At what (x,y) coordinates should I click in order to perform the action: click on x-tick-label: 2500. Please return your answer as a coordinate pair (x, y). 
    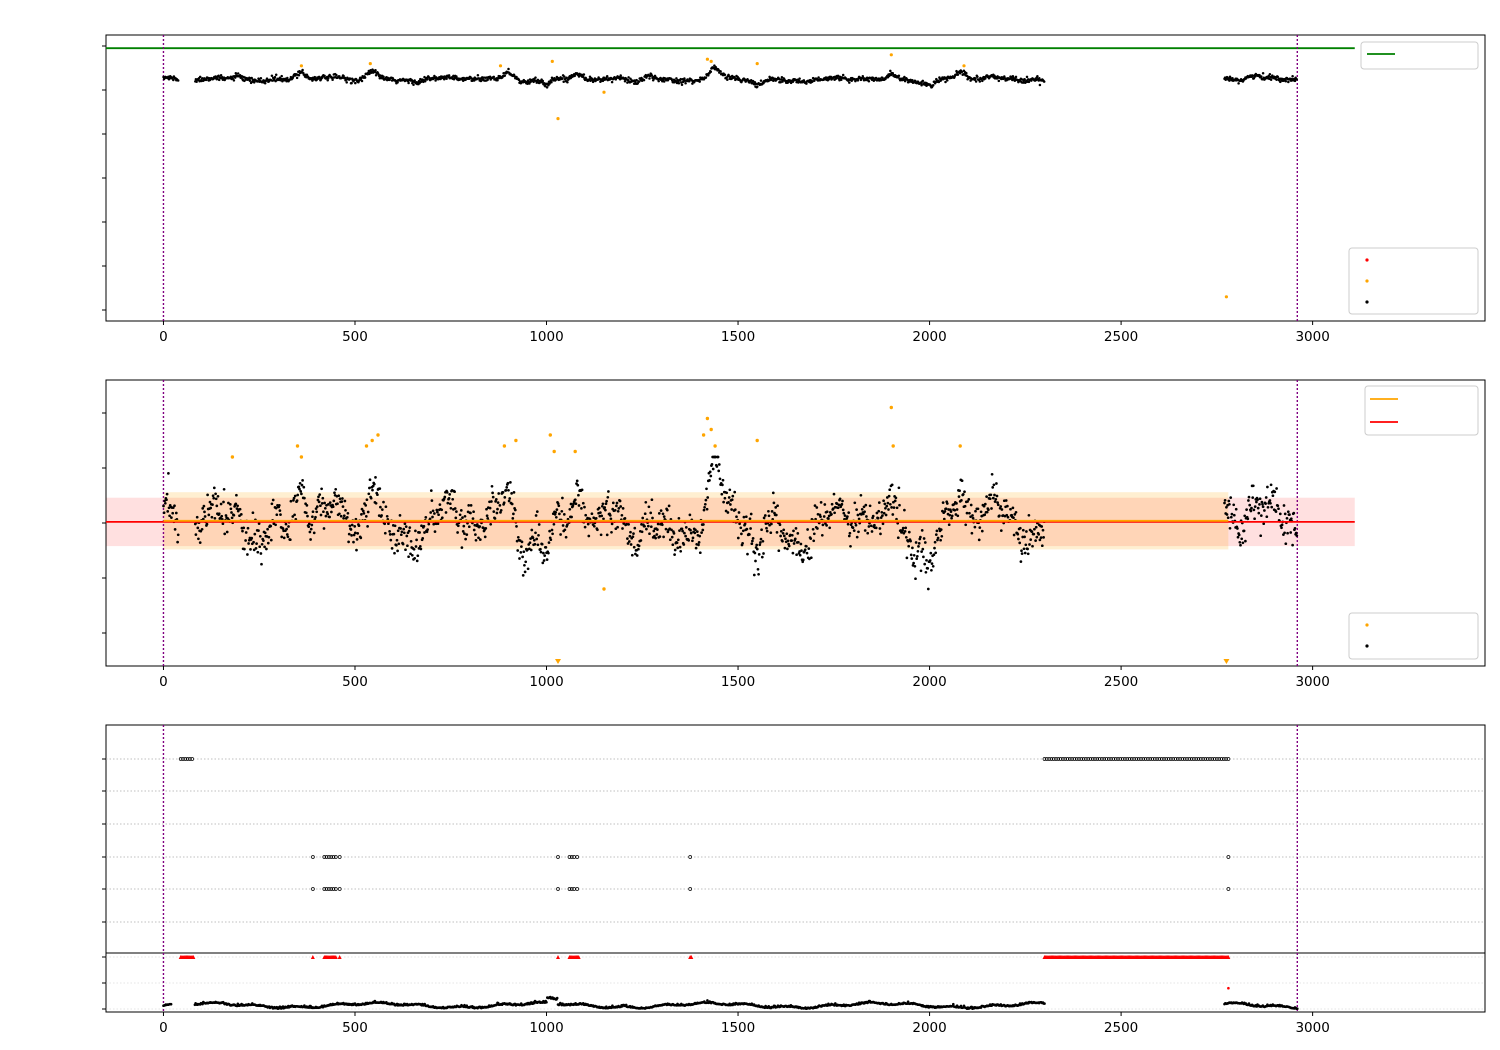
    Looking at the image, I should click on (1121, 682).